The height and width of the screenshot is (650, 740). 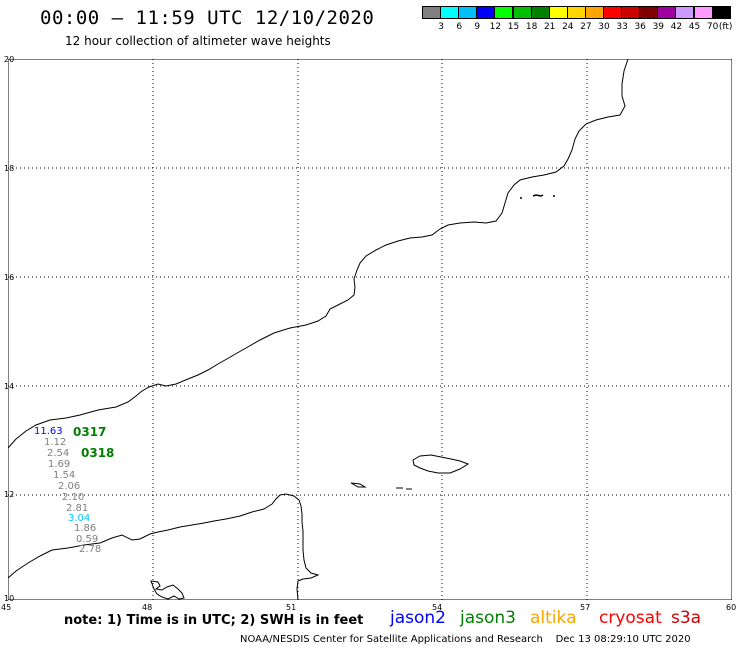 I want to click on satellite-legend-jason3: jason3, so click(x=488, y=618).